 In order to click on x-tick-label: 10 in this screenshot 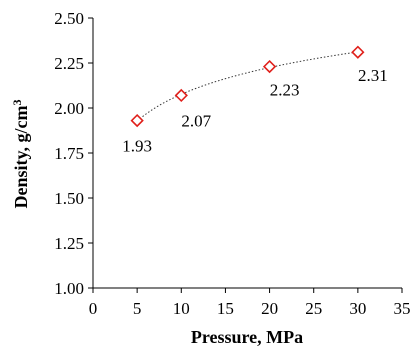, I will do `click(181, 308)`.